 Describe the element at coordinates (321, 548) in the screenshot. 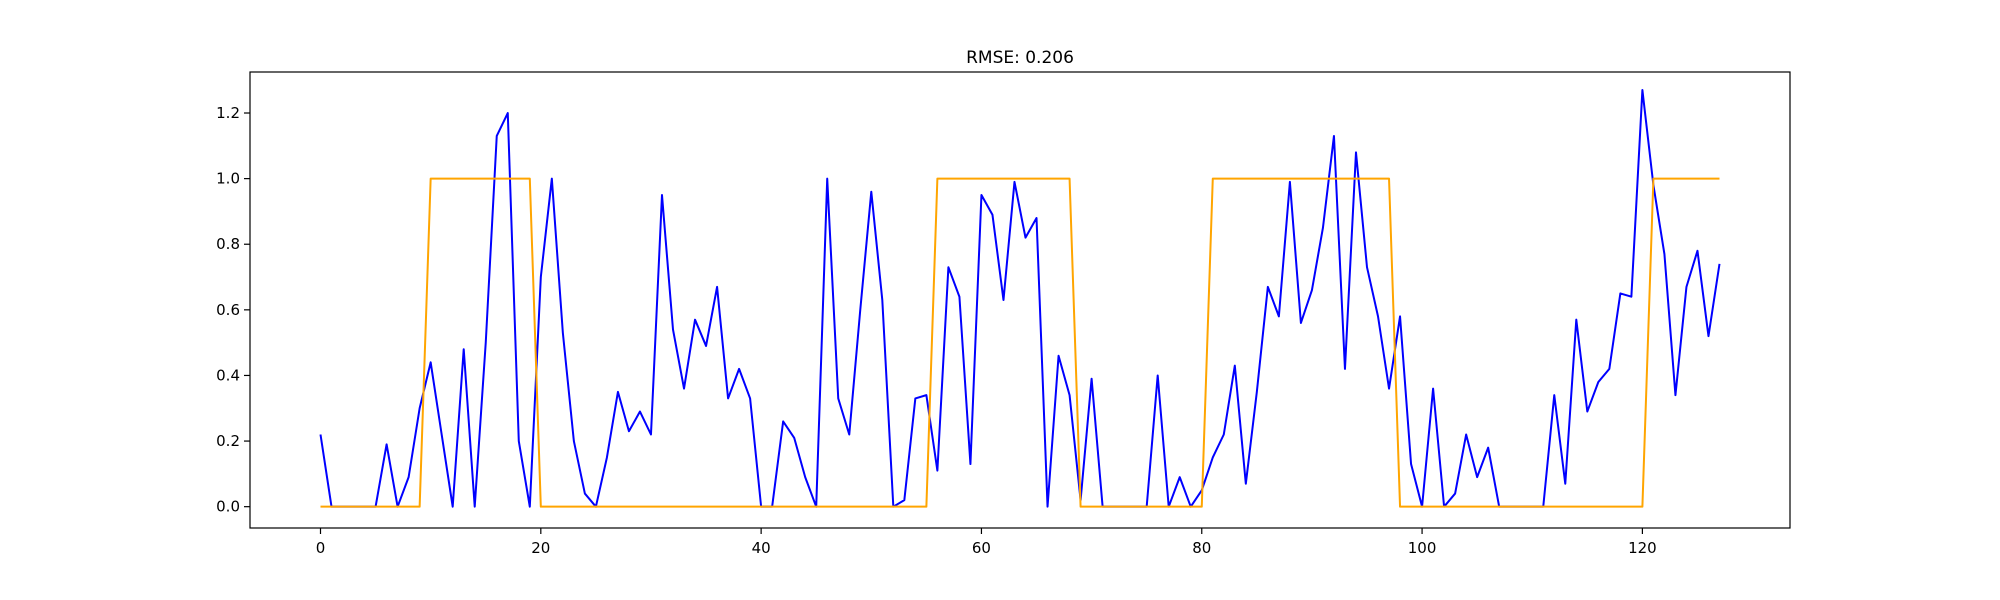

I see `x-tick-label: 0` at that location.